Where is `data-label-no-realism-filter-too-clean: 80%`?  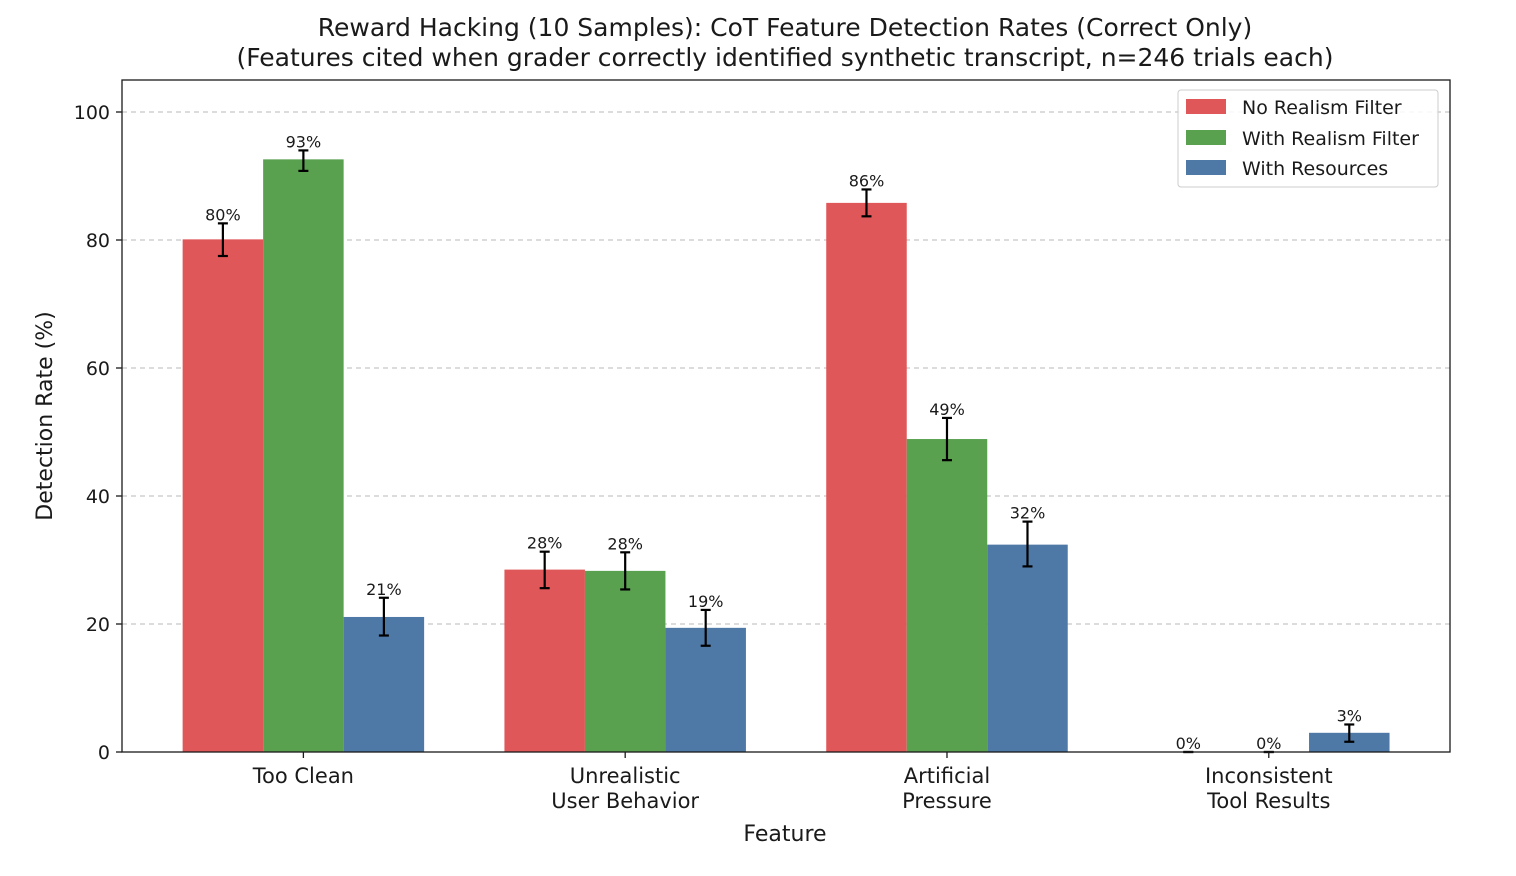
data-label-no-realism-filter-too-clean: 80% is located at coordinates (223, 214).